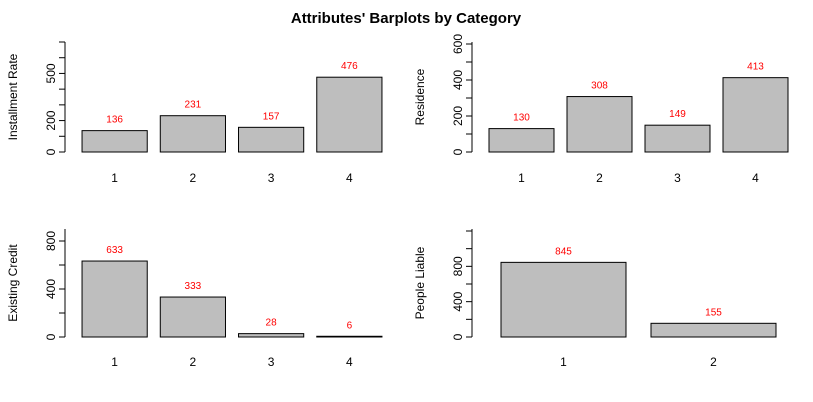  What do you see at coordinates (193, 286) in the screenshot?
I see `bar-data-label: 333` at bounding box center [193, 286].